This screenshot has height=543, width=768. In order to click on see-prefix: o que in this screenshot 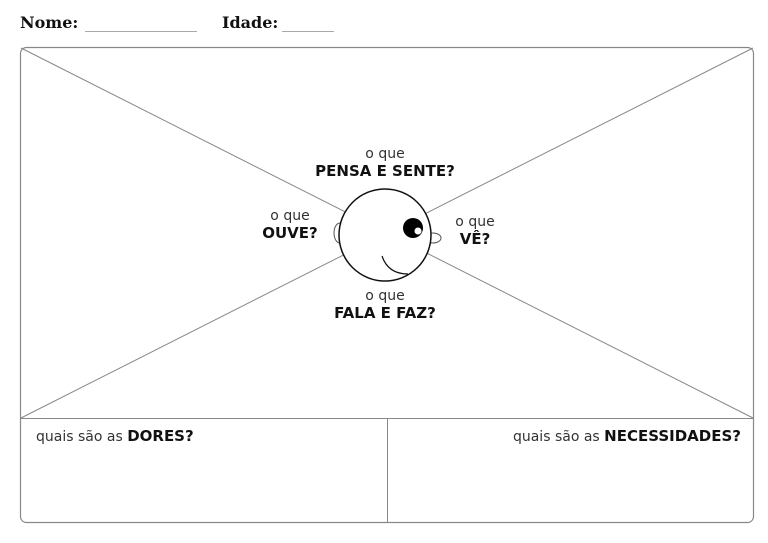, I will do `click(475, 222)`.